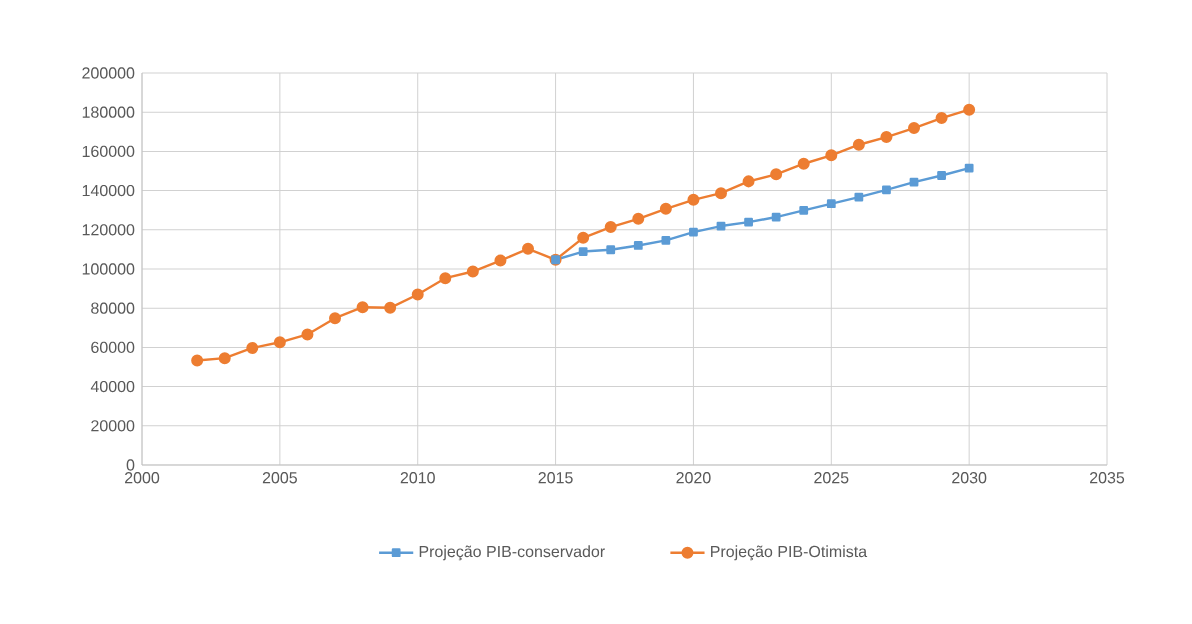  What do you see at coordinates (113, 426) in the screenshot?
I see `y-tick-label: 20000` at bounding box center [113, 426].